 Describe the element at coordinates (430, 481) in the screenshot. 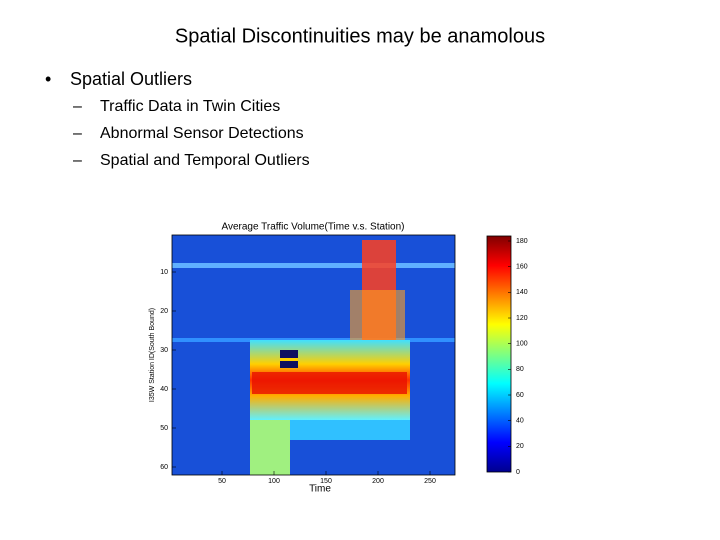

I see `x-tick-label: 250` at that location.